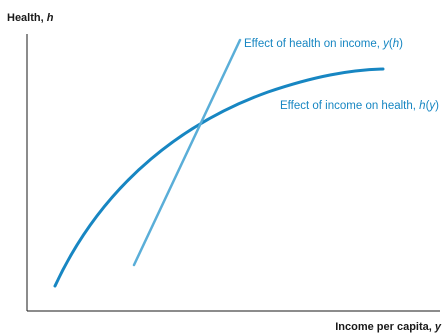  Describe the element at coordinates (388, 327) in the screenshot. I see `x-axis-label: Income per capita, y` at that location.